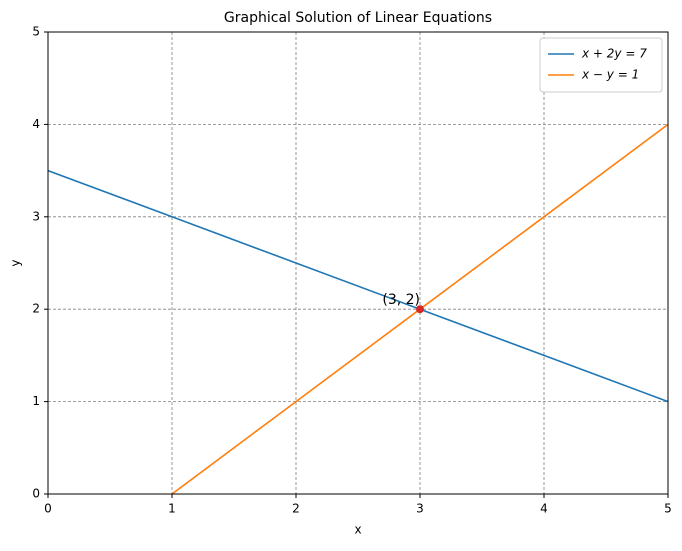 The height and width of the screenshot is (551, 682). What do you see at coordinates (16, 262) in the screenshot?
I see `y-axis-label: y` at bounding box center [16, 262].